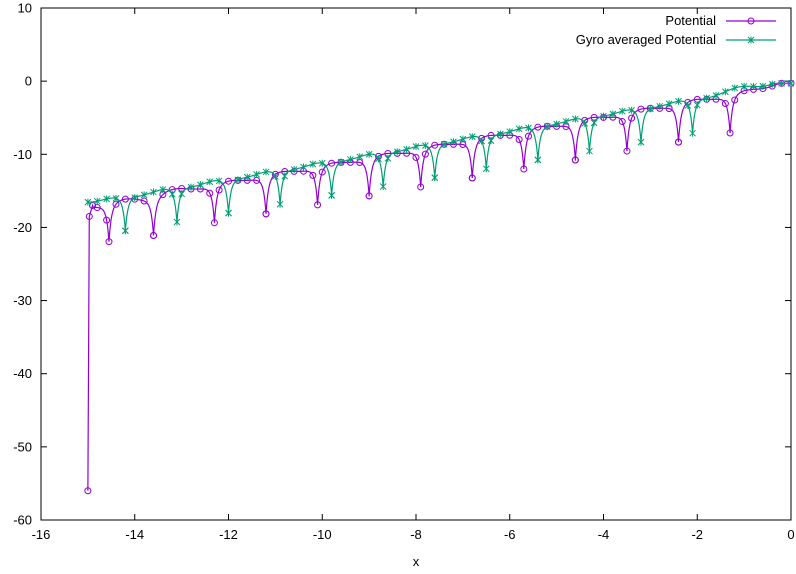 The width and height of the screenshot is (796, 574). What do you see at coordinates (322, 534) in the screenshot?
I see `x-tick-label: -10` at bounding box center [322, 534].